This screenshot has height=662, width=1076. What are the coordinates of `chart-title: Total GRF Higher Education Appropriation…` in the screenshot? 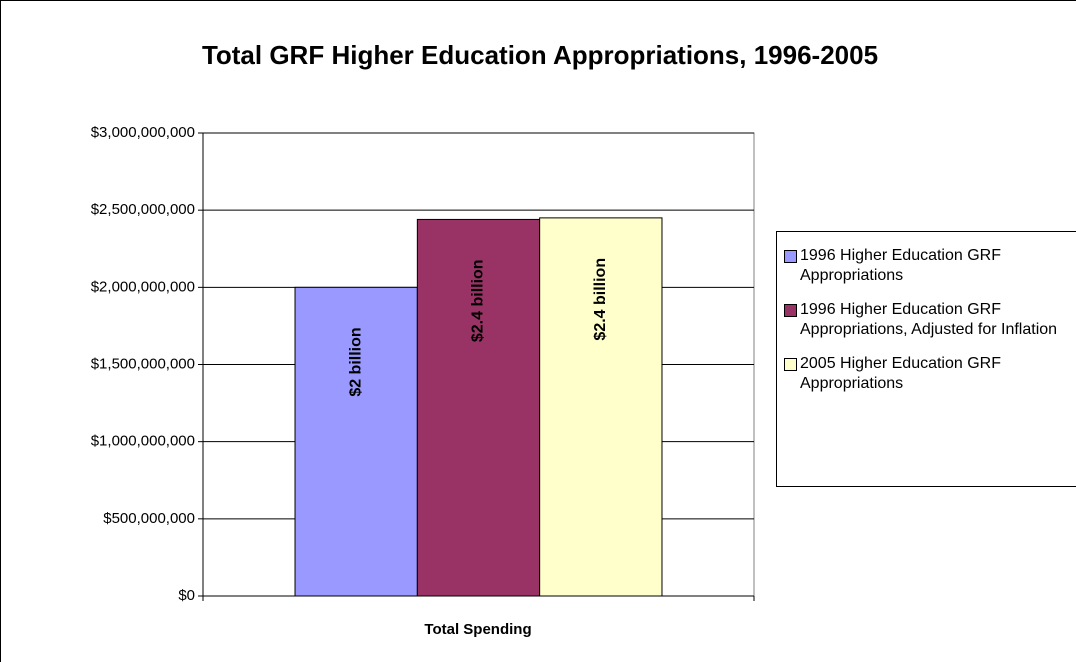 It's located at (540, 55).